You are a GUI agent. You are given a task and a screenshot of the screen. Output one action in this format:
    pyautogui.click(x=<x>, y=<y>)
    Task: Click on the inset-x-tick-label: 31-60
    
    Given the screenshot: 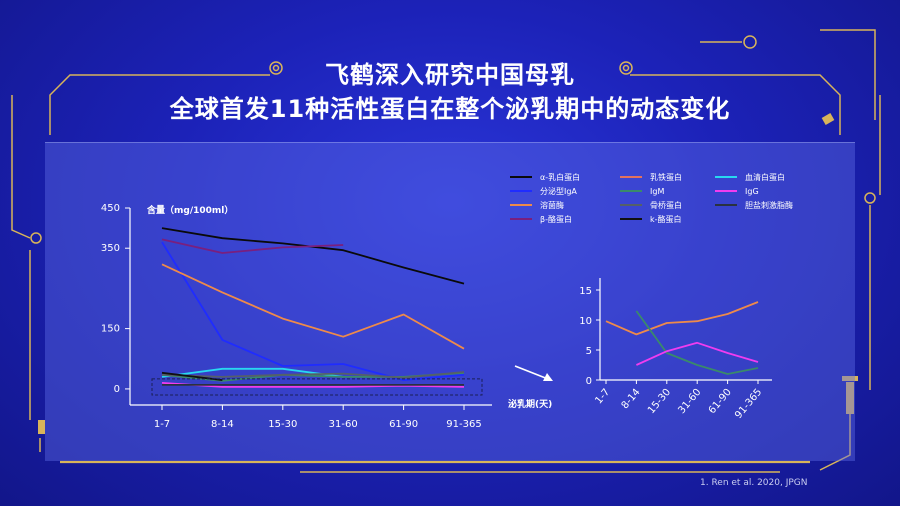 What is the action you would take?
    pyautogui.click(x=689, y=401)
    